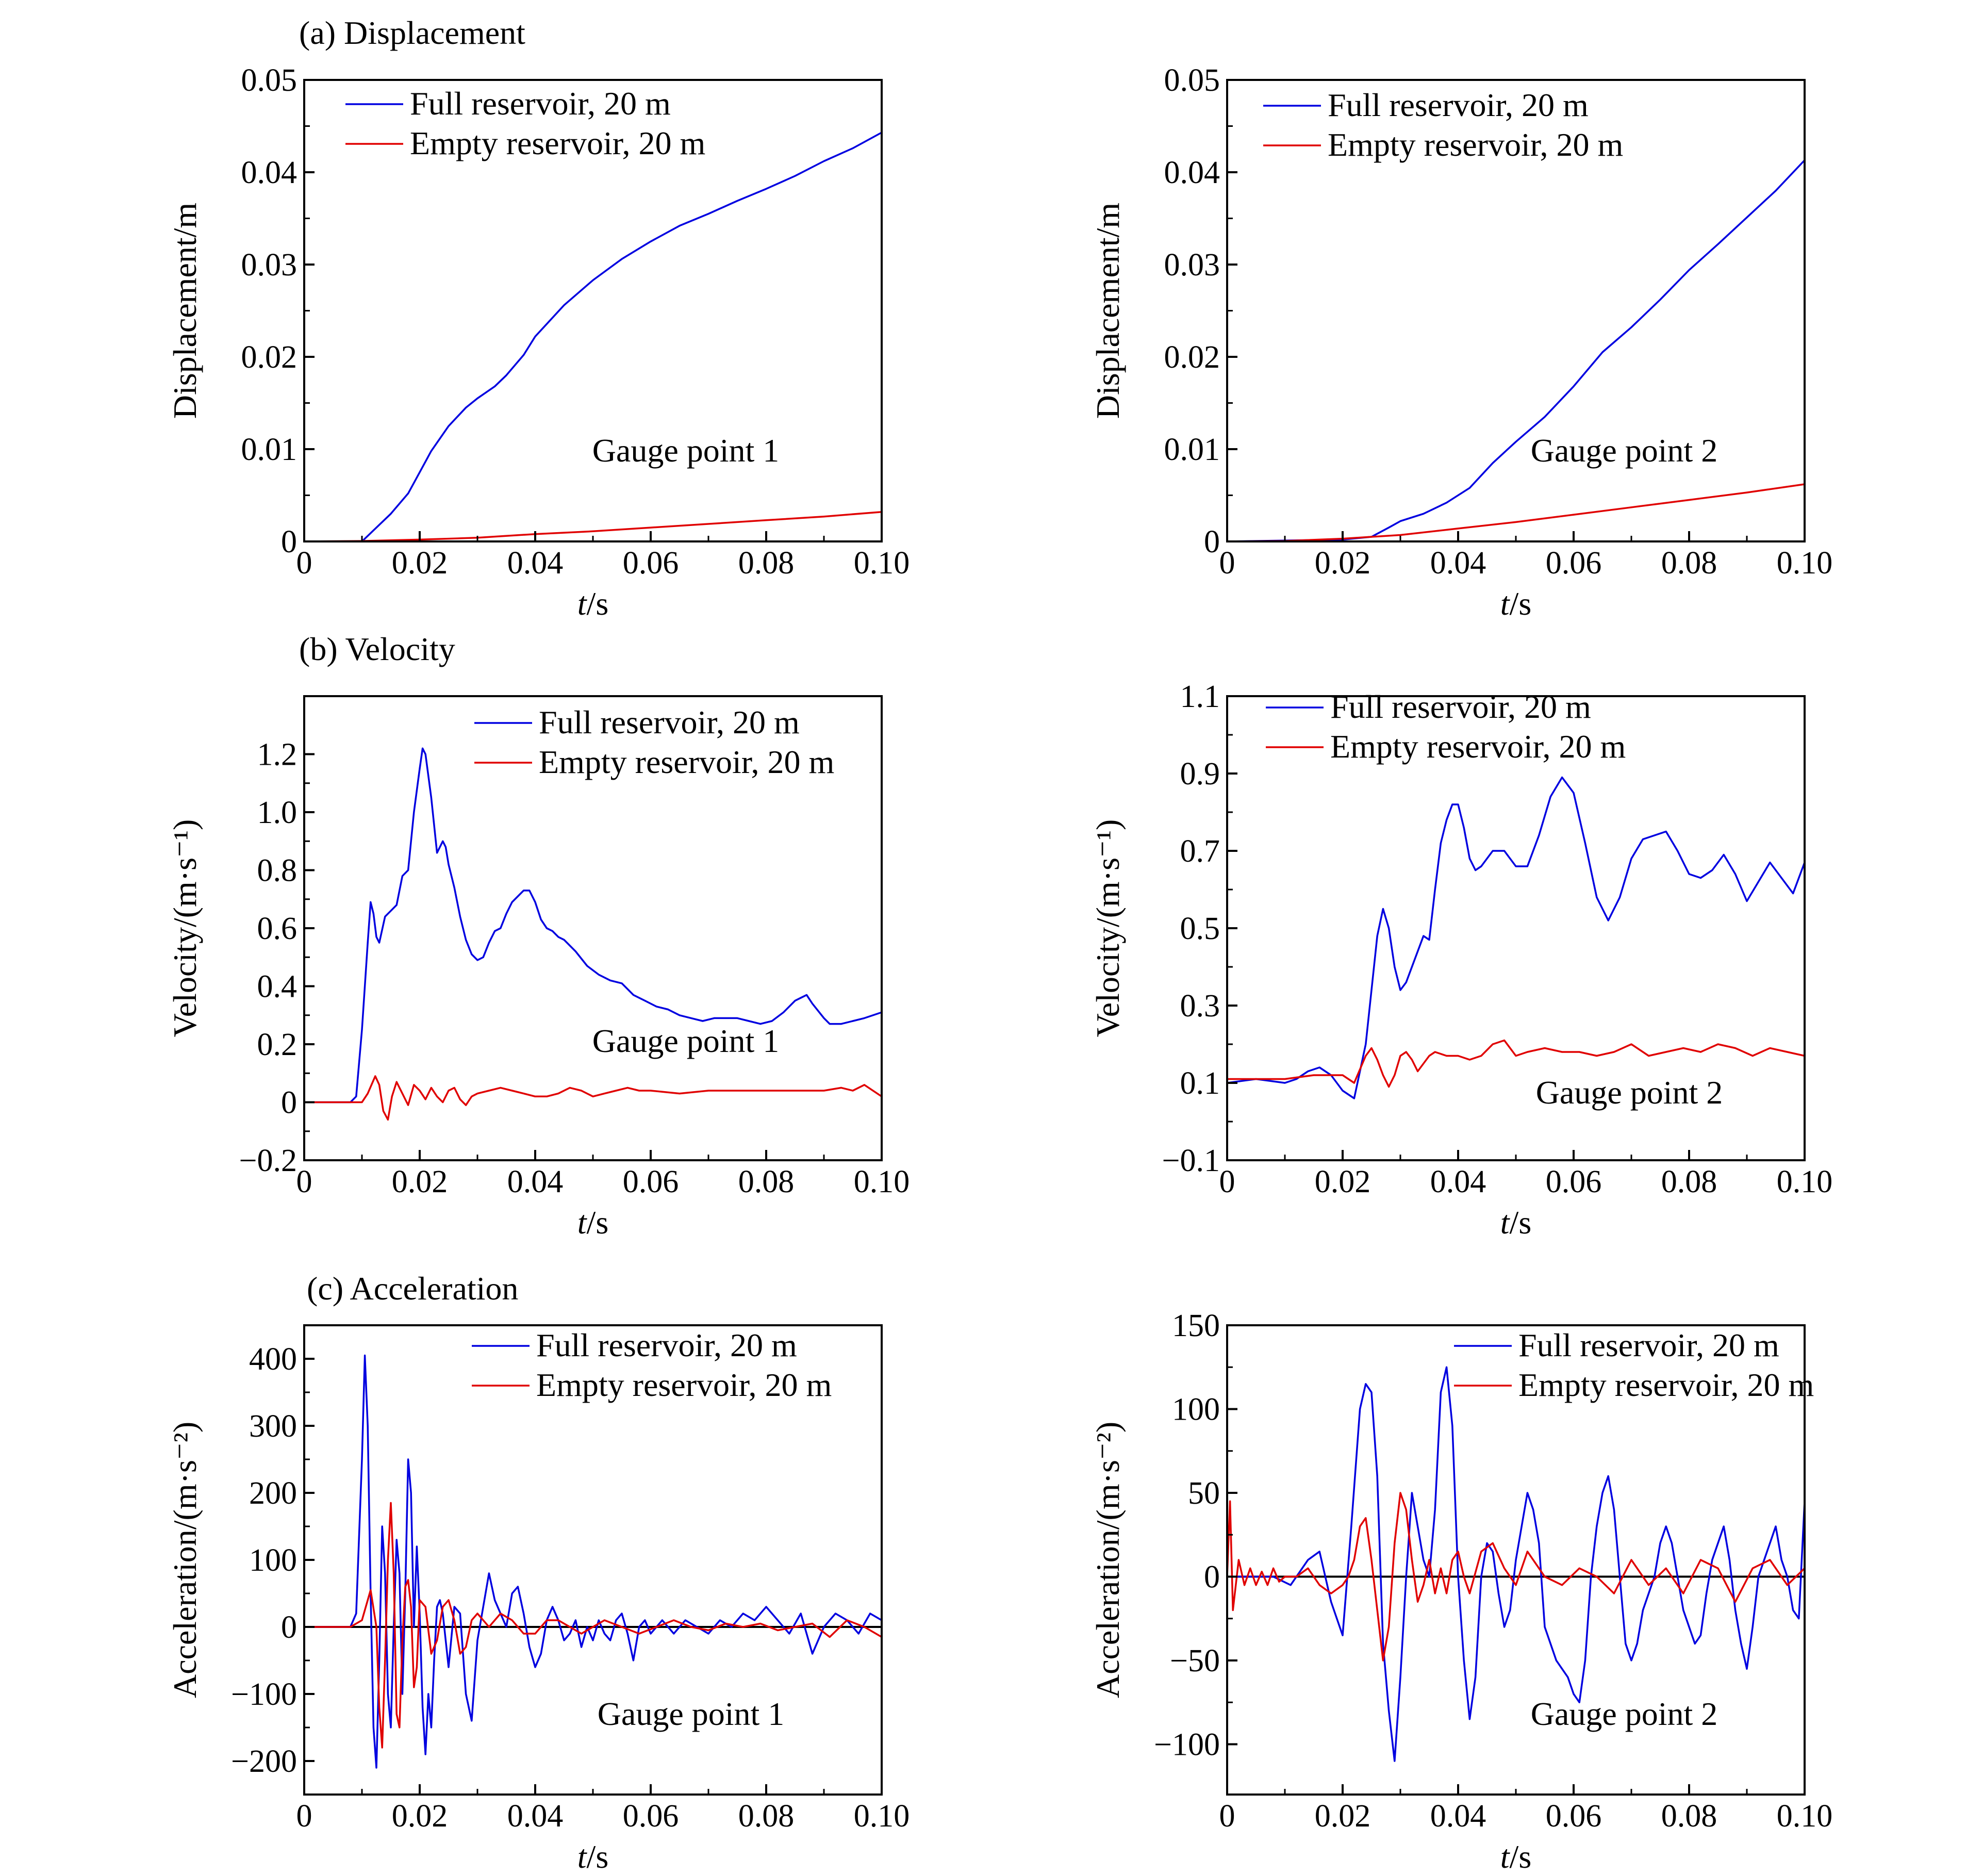  I want to click on y-tick-label: 0.04, so click(269, 172).